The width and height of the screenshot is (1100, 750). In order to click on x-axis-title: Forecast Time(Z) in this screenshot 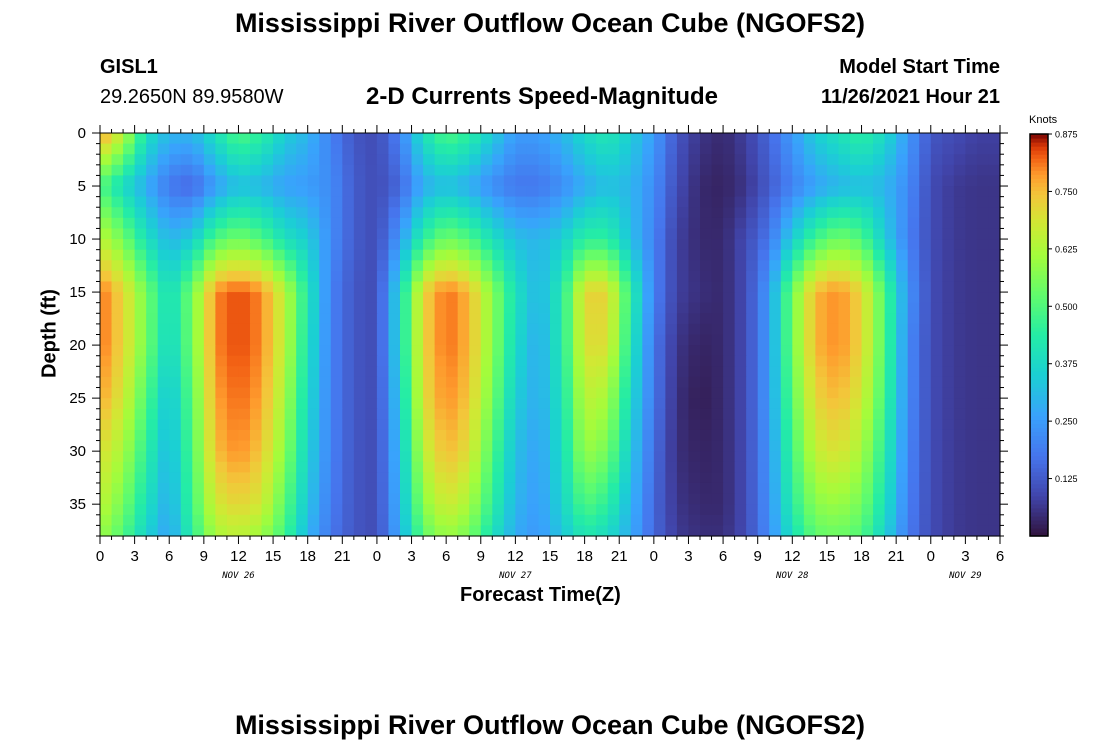, I will do `click(540, 595)`.